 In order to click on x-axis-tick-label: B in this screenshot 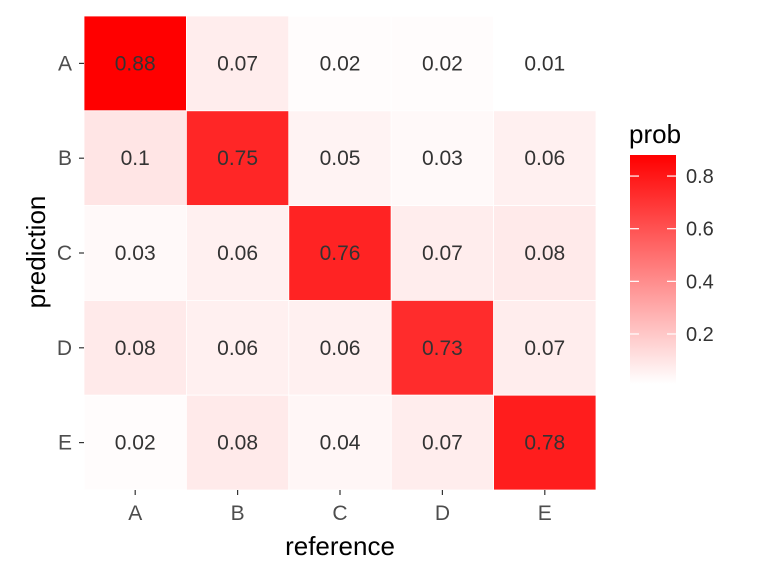, I will do `click(238, 513)`.